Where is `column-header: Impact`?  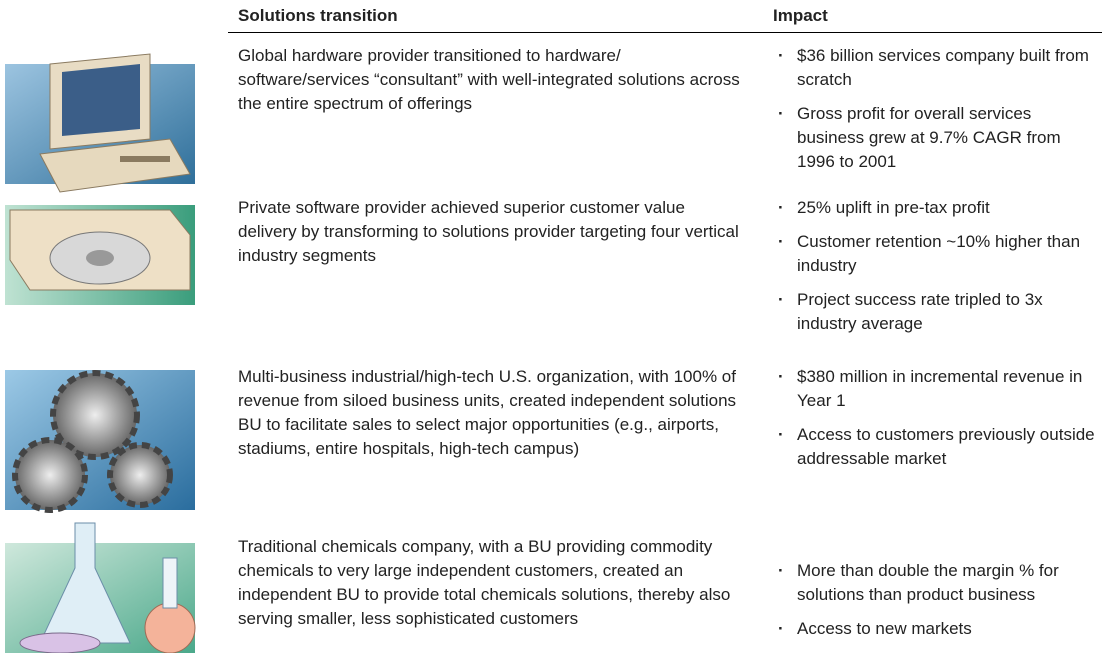 column-header: Impact is located at coordinates (800, 15).